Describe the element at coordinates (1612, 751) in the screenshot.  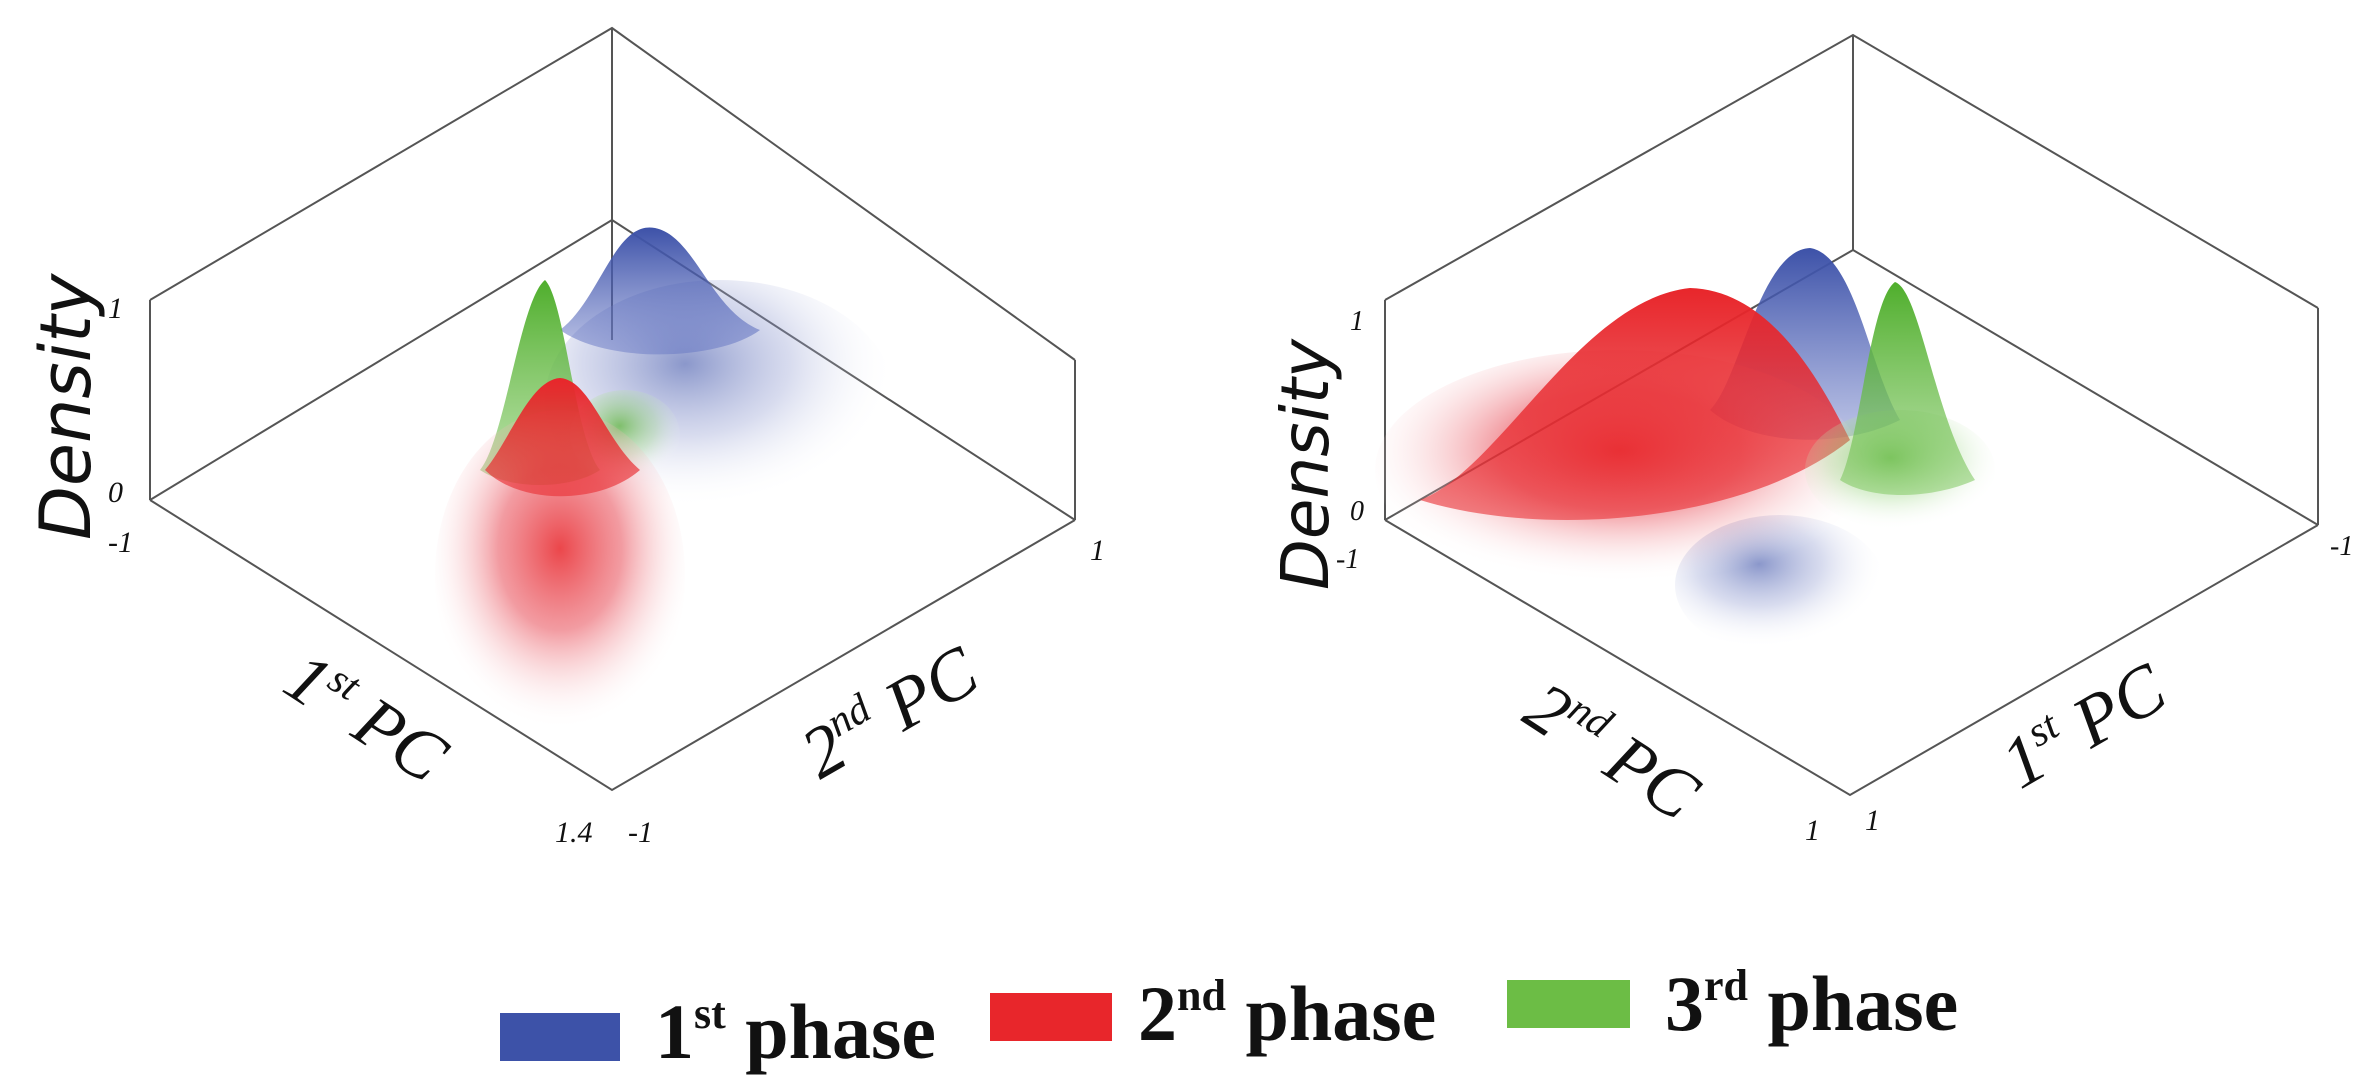
I see `right-x-axis-label: 2nd PC` at that location.